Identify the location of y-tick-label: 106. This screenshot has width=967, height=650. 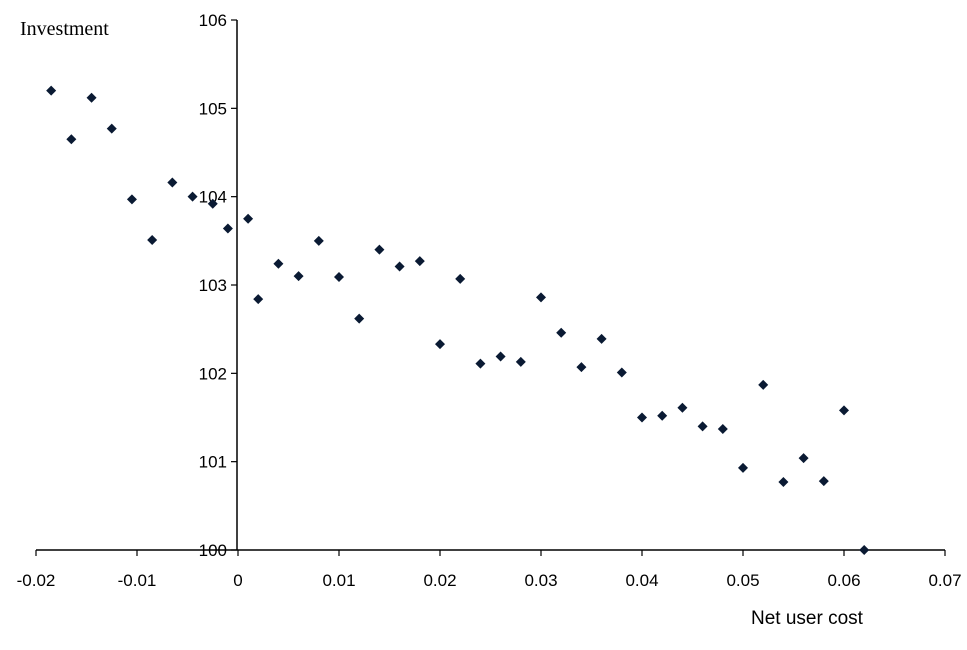
(213, 20).